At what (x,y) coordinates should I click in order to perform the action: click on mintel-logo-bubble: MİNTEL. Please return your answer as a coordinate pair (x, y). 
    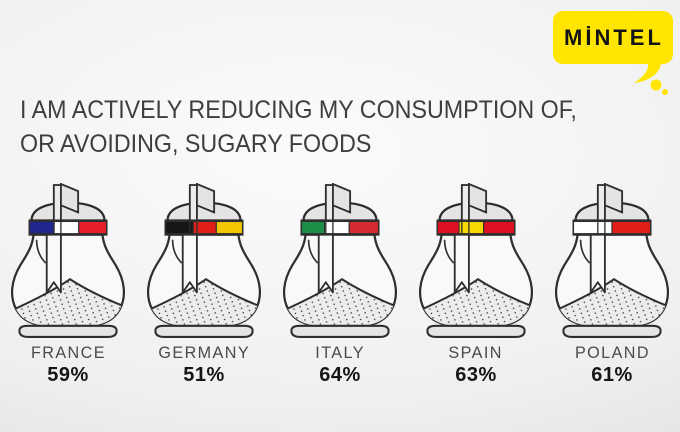
    Looking at the image, I should click on (613, 37).